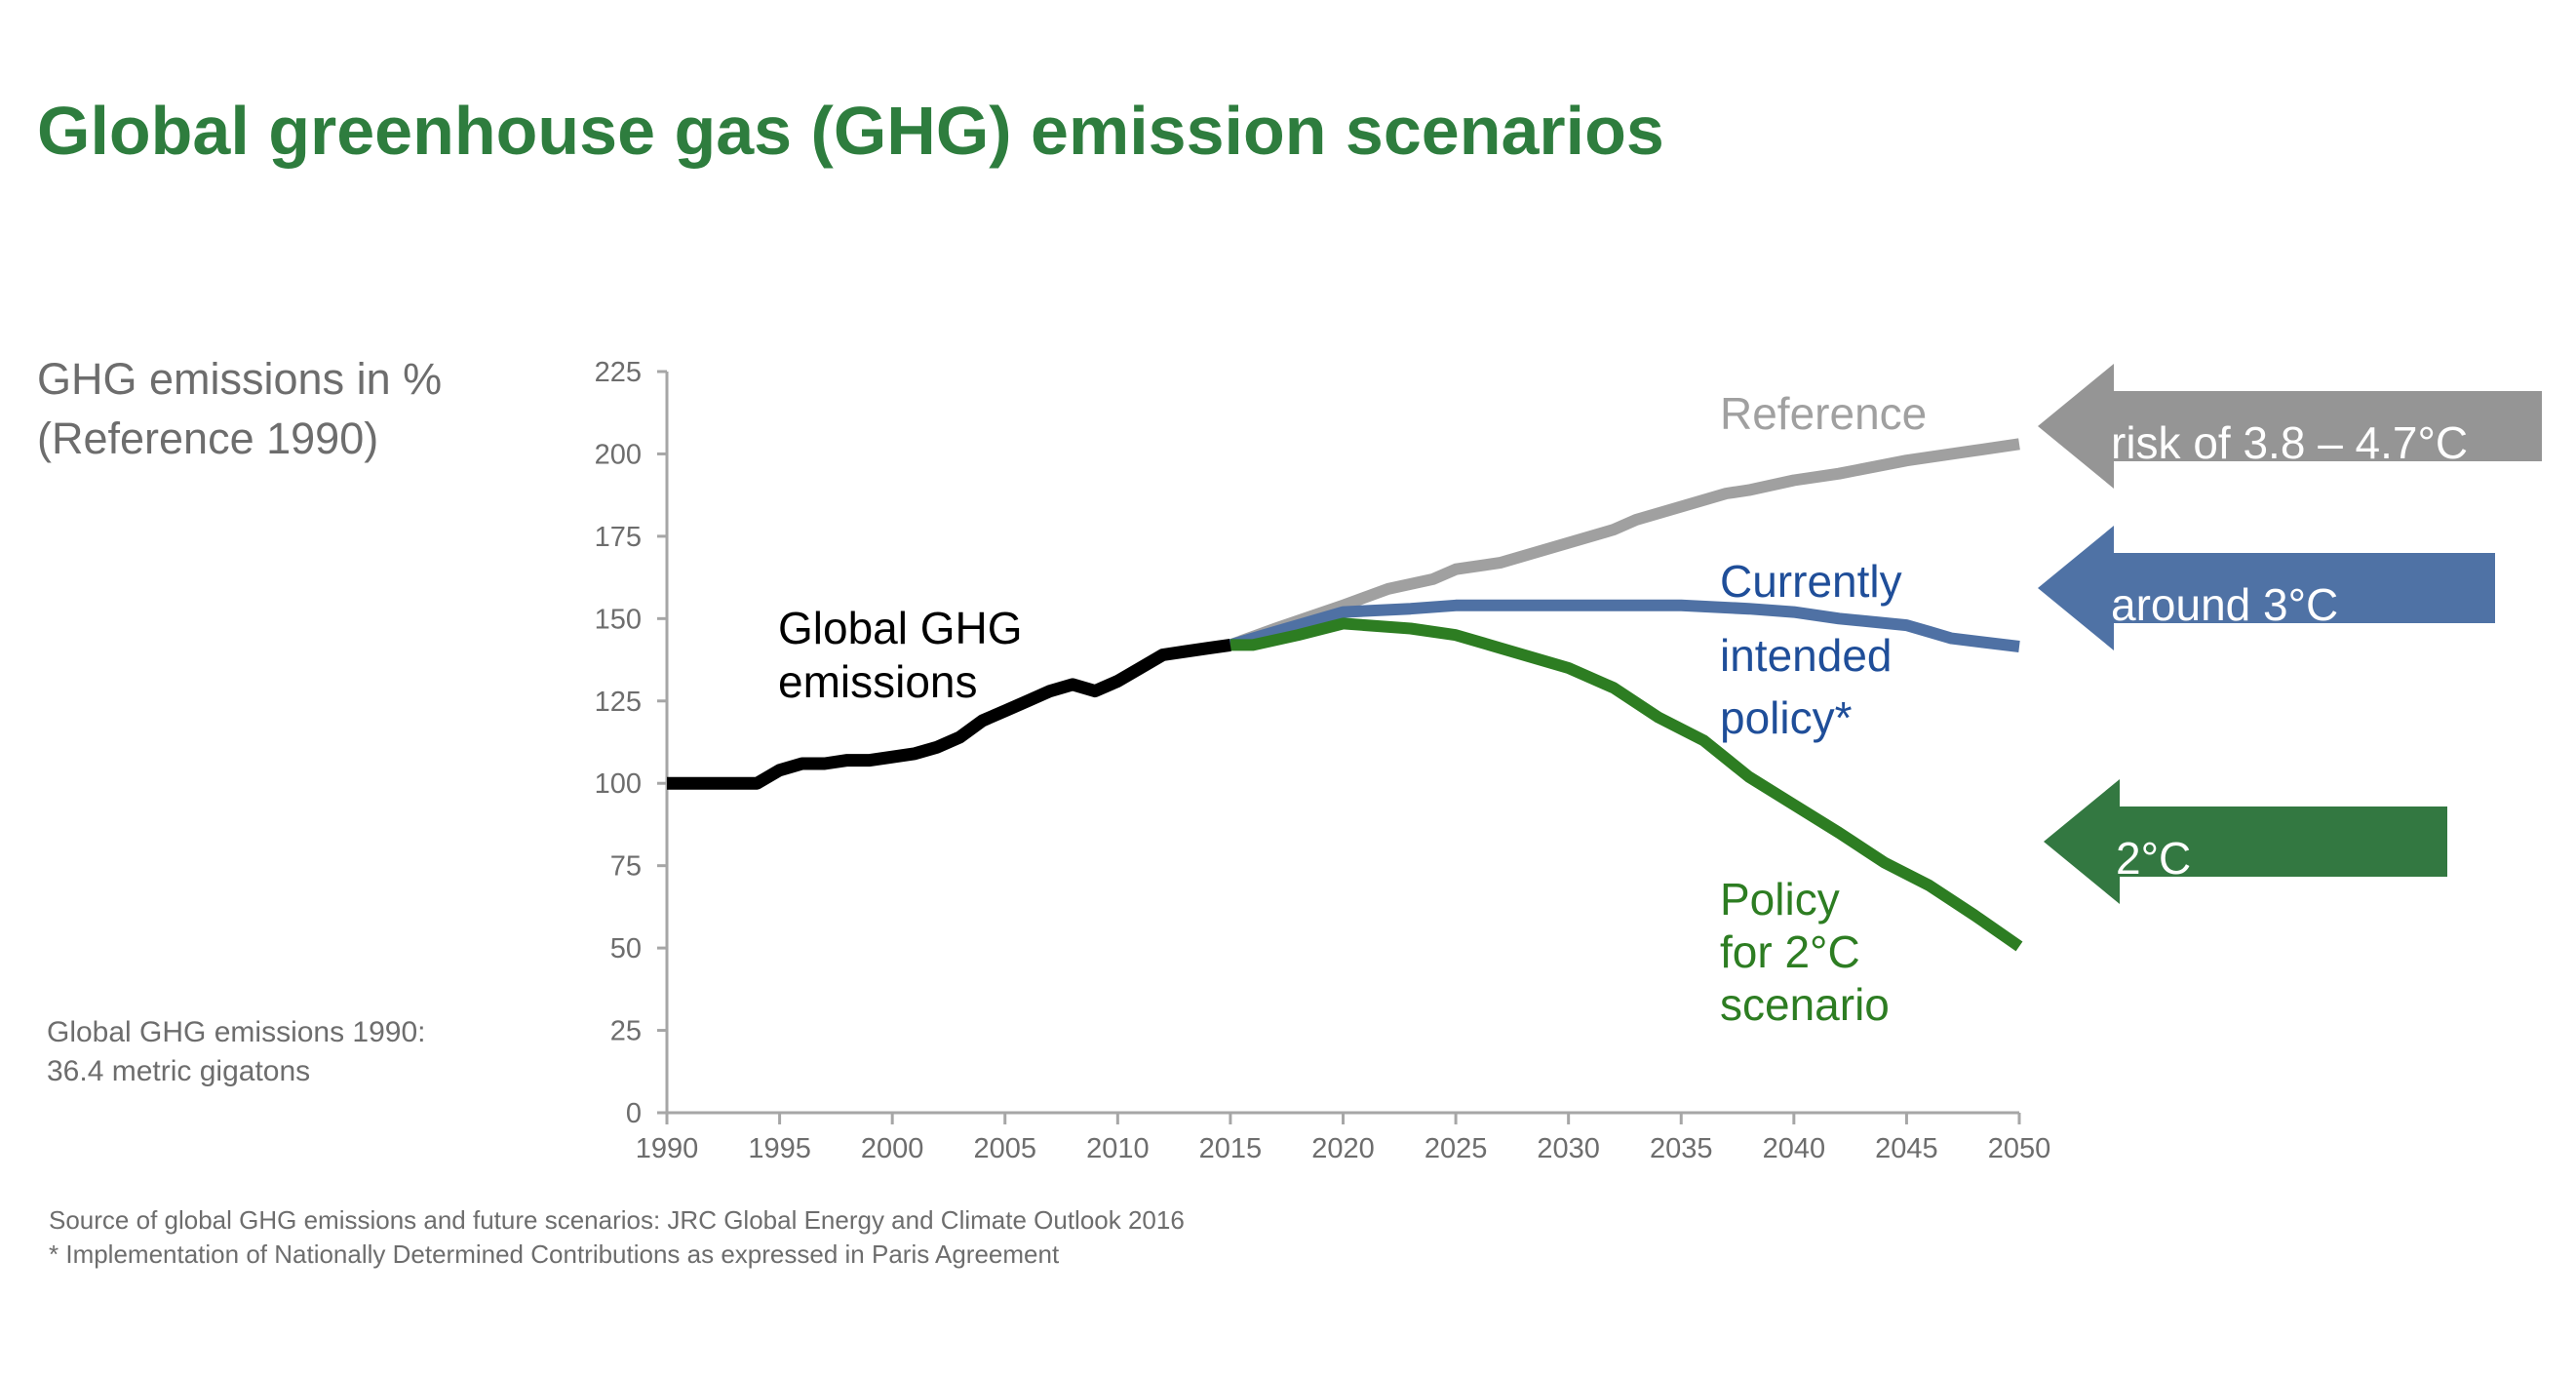  I want to click on label-2c-2: for 2°C, so click(1790, 952).